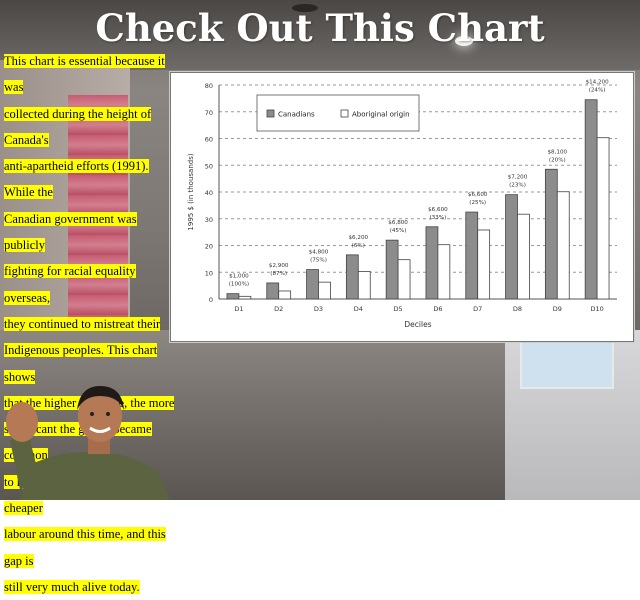  Describe the element at coordinates (319, 253) in the screenshot. I see `gap-amount-label: $4,800` at that location.